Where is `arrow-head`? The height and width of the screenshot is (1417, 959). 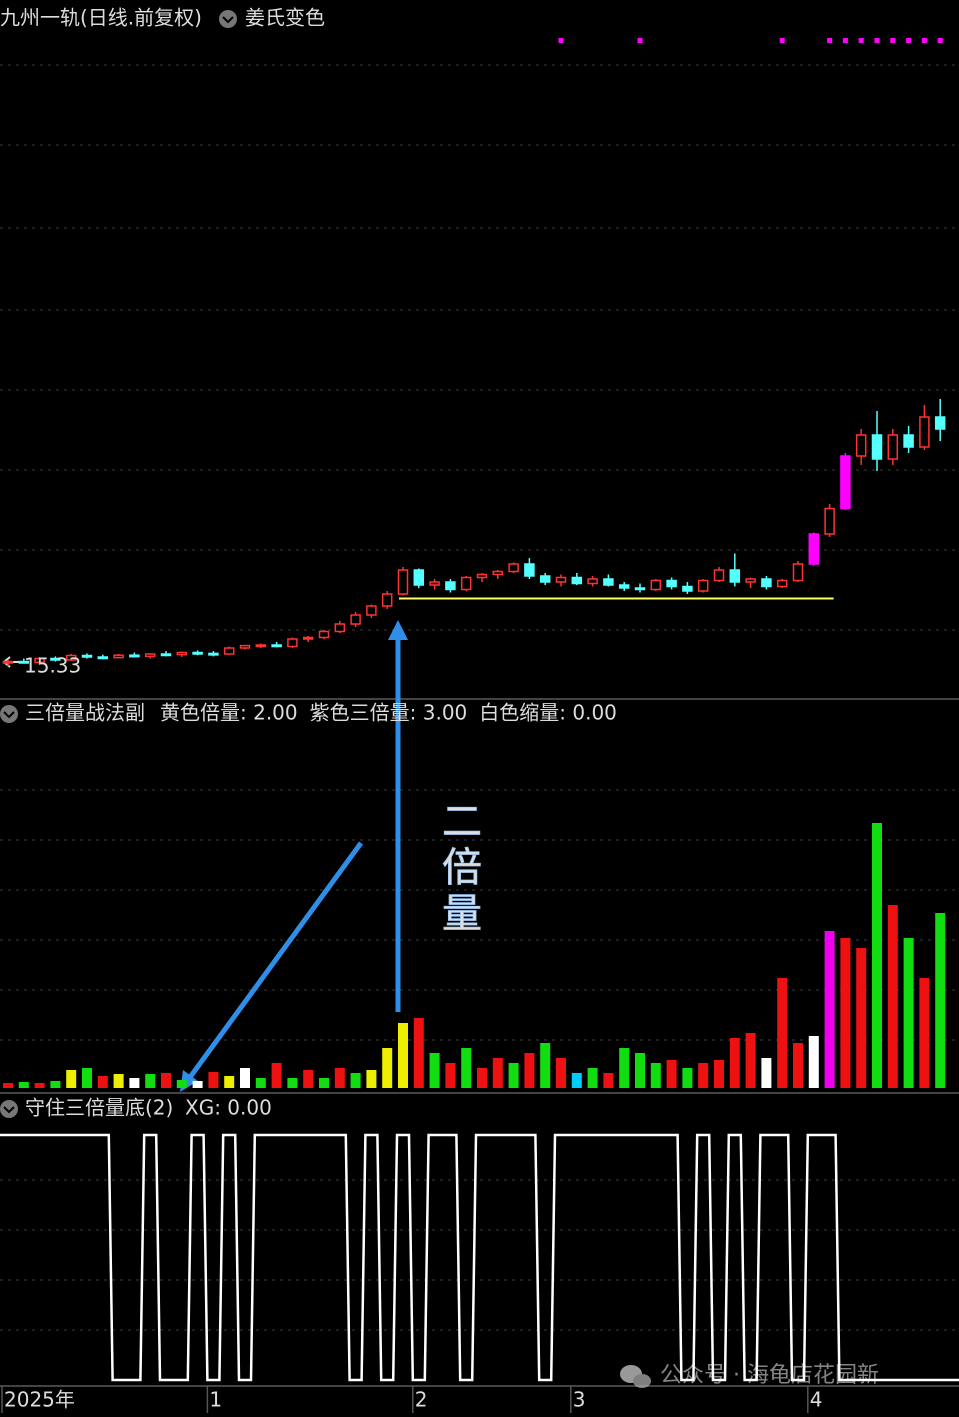
arrow-head is located at coordinates (398, 630).